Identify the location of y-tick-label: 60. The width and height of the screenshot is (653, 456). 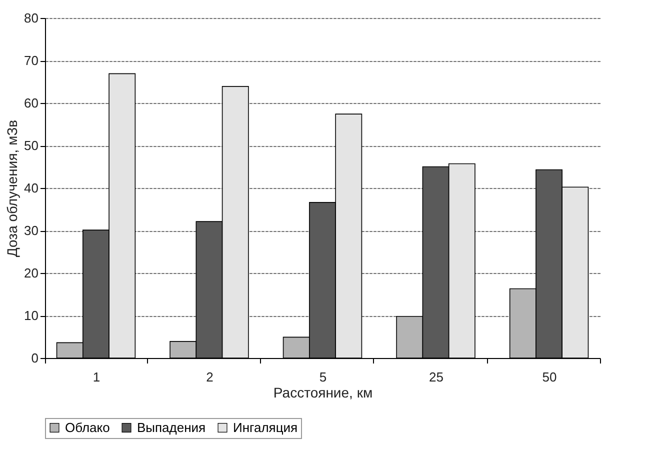
(31, 103).